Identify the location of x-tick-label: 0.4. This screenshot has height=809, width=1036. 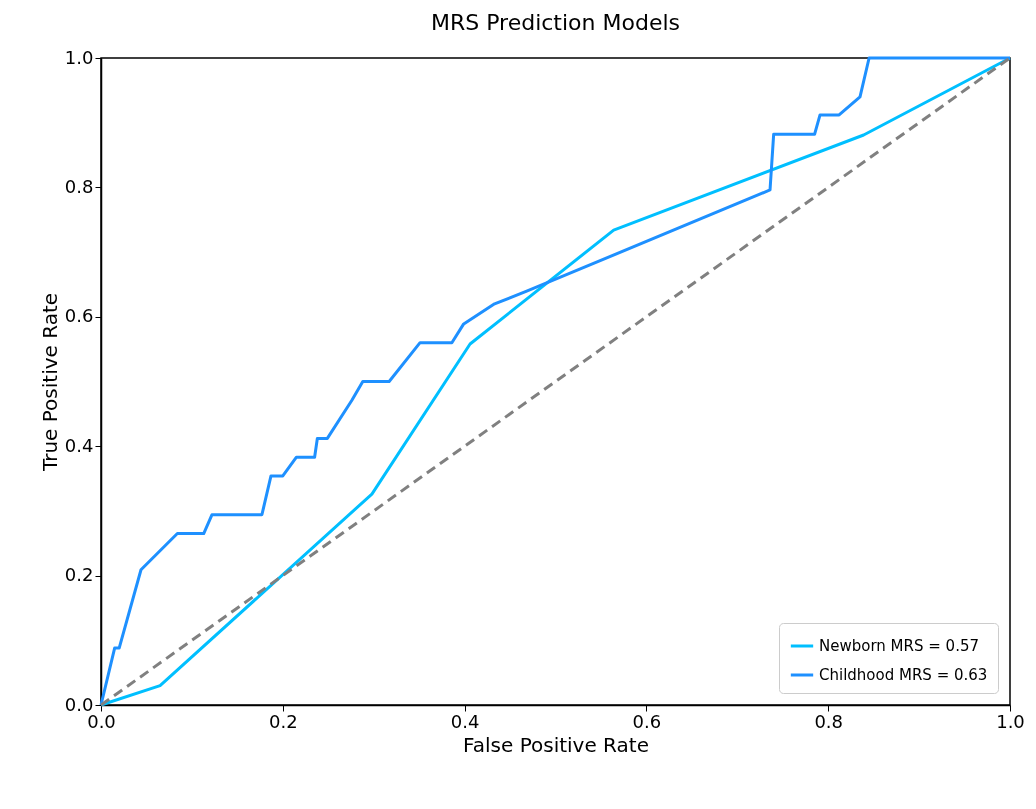
(465, 721).